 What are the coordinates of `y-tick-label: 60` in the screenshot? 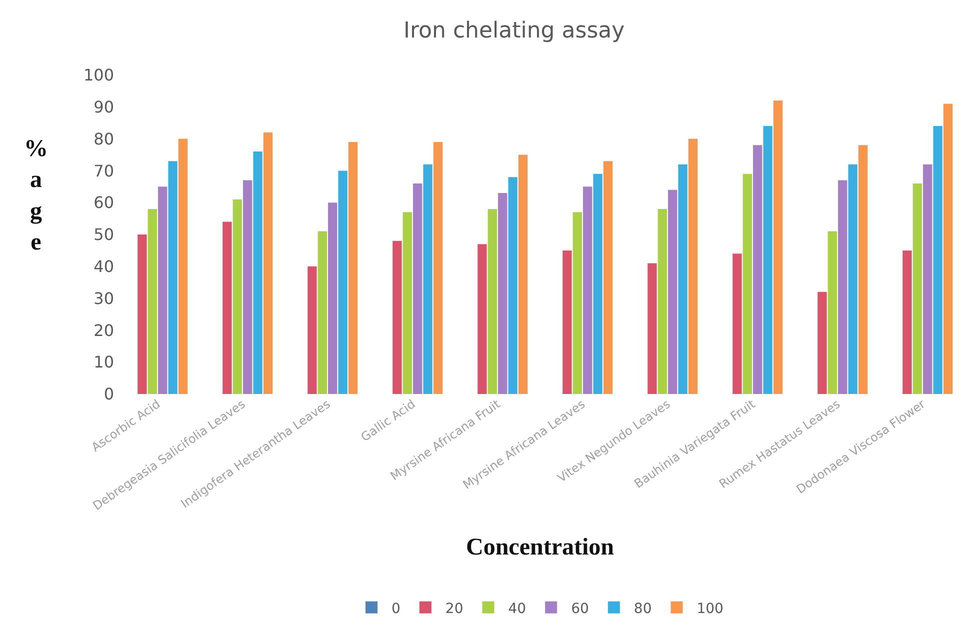 It's located at (104, 202).